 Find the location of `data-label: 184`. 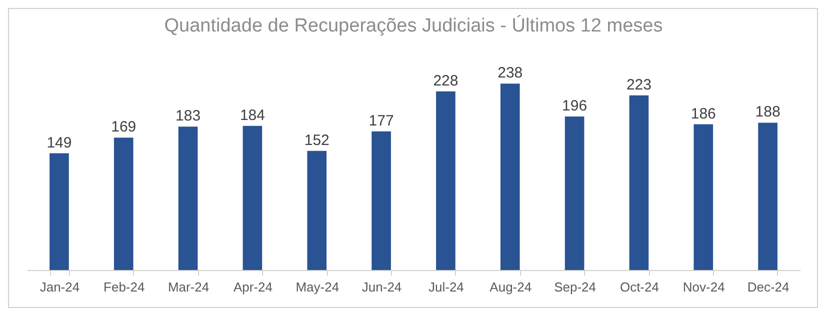

data-label: 184 is located at coordinates (252, 115).